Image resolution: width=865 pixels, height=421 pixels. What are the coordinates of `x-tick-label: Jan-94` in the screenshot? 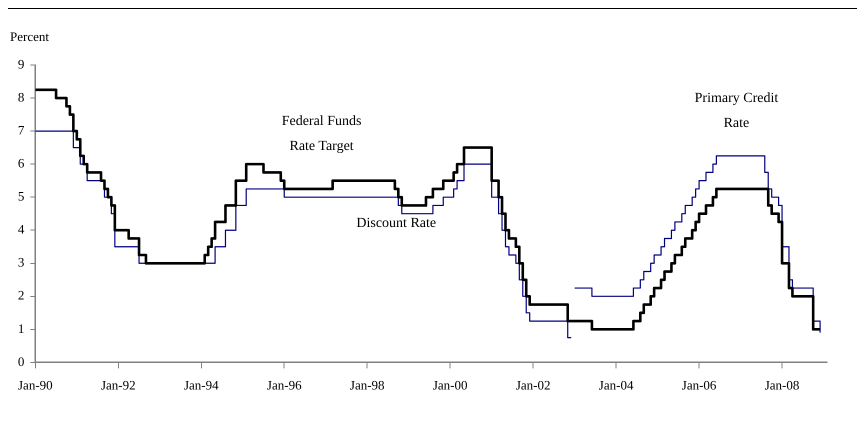 It's located at (202, 385).